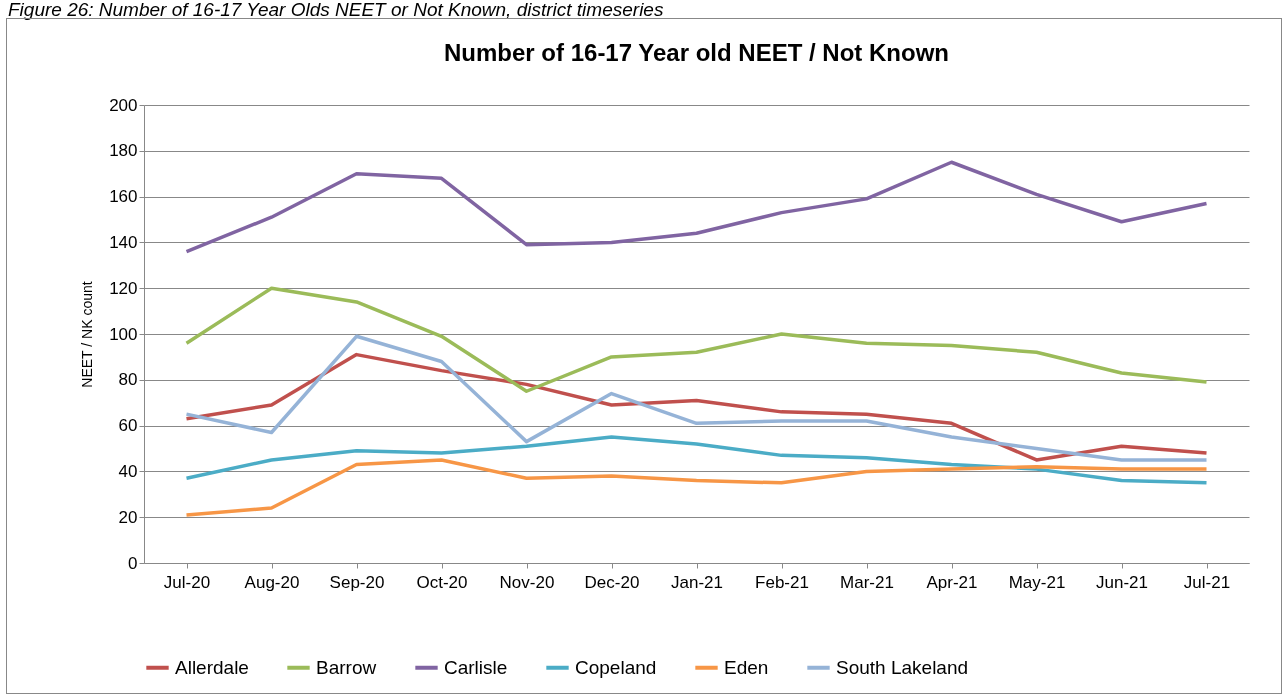 Image resolution: width=1287 pixels, height=695 pixels. Describe the element at coordinates (133, 563) in the screenshot. I see `y-tick-label: 0` at that location.